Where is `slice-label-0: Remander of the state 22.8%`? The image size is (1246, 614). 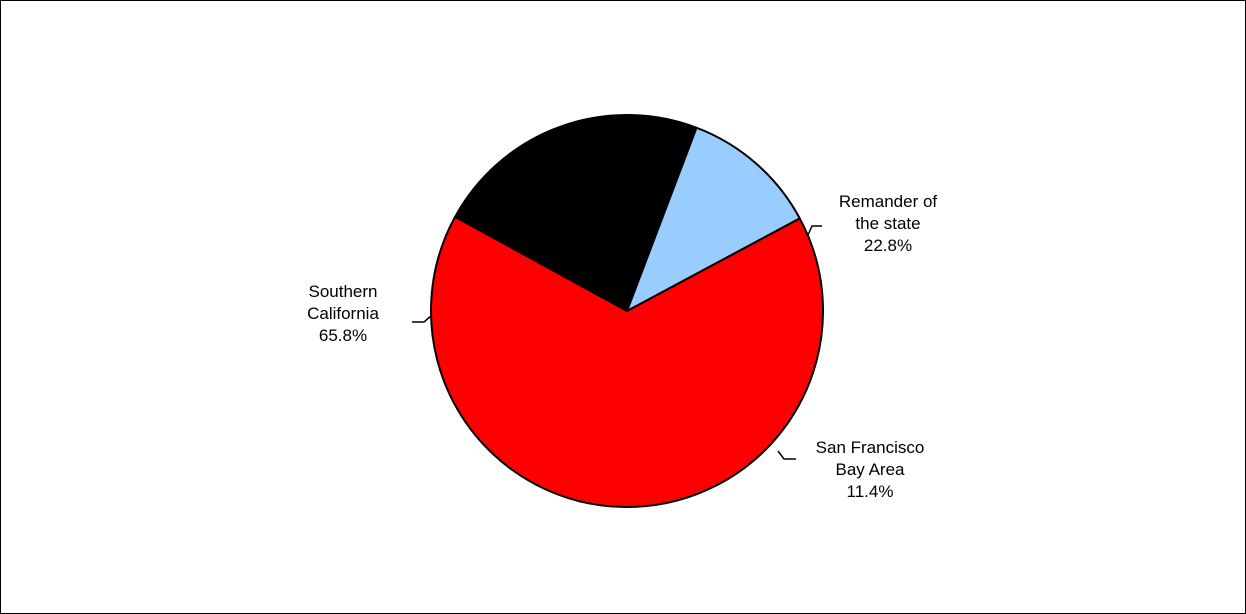
slice-label-0: Remander of the state 22.8% is located at coordinates (888, 223).